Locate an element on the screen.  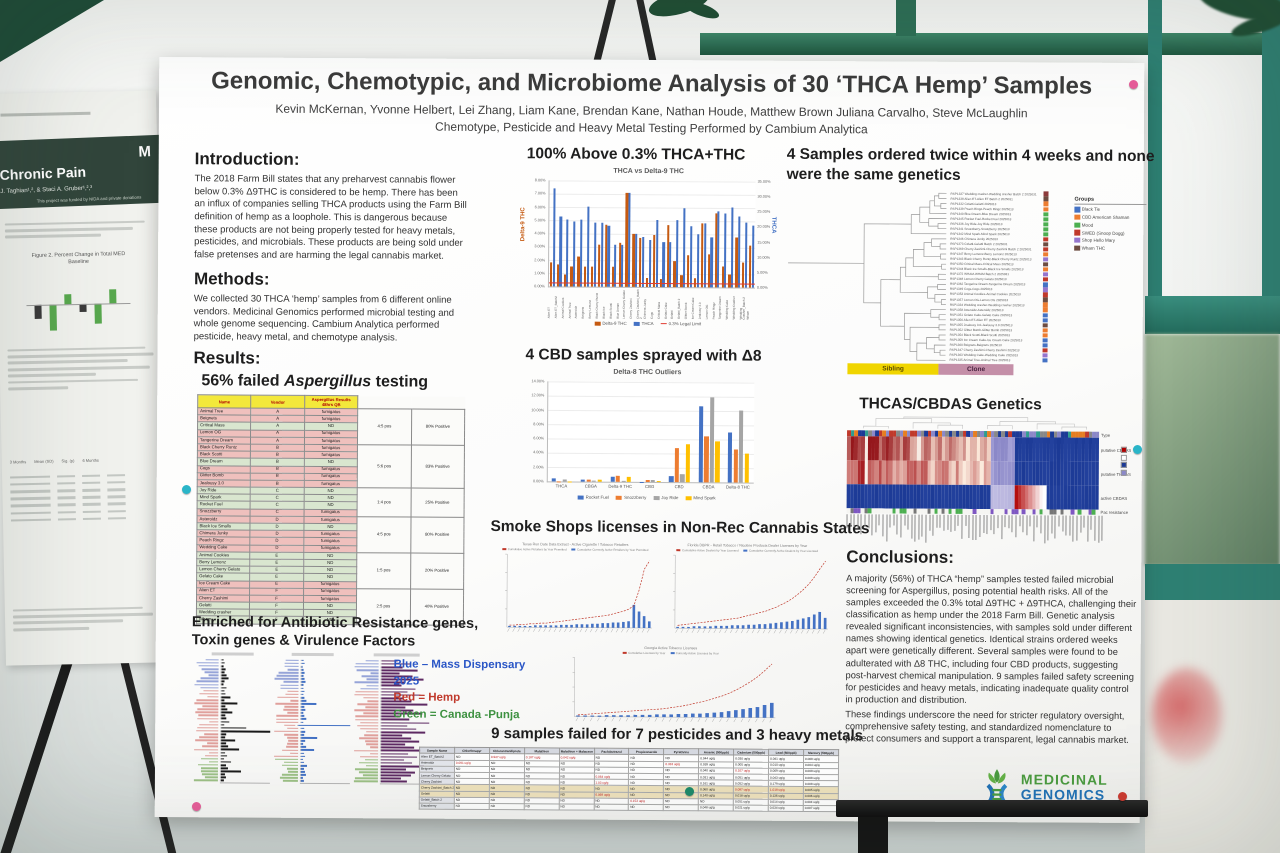
tick: 6.00% is located at coordinates (539, 438).